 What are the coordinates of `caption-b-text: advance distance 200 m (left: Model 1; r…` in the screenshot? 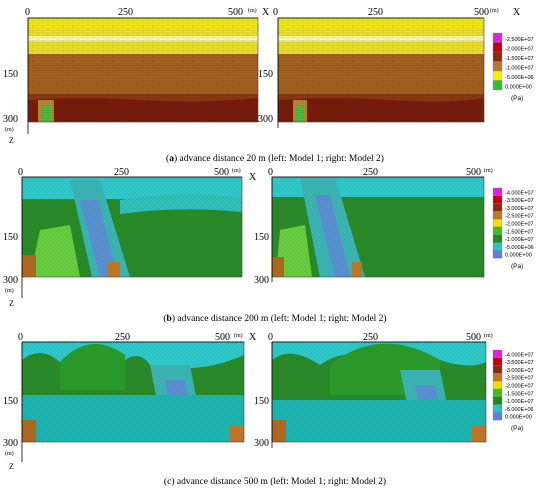 It's located at (281, 318).